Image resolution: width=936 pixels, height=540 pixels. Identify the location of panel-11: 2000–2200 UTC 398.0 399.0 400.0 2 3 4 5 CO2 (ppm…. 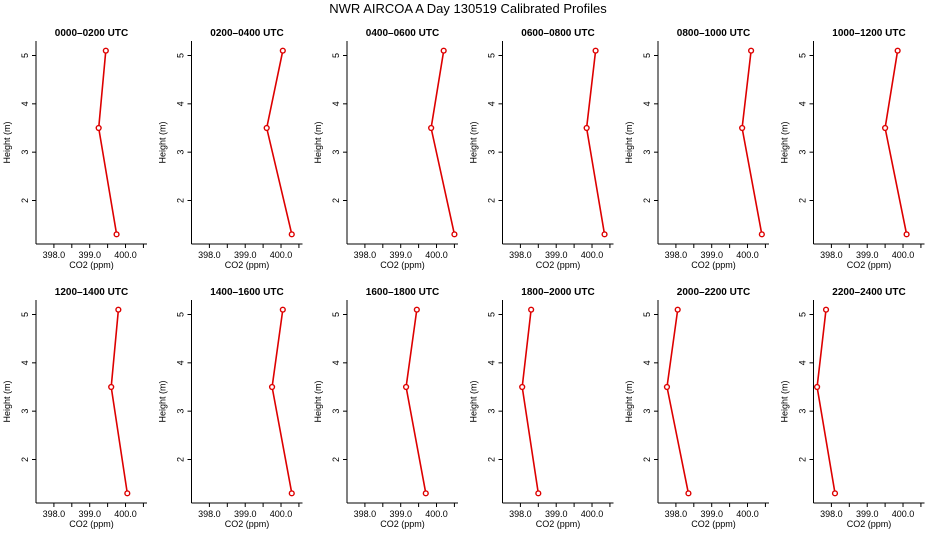
(696, 408).